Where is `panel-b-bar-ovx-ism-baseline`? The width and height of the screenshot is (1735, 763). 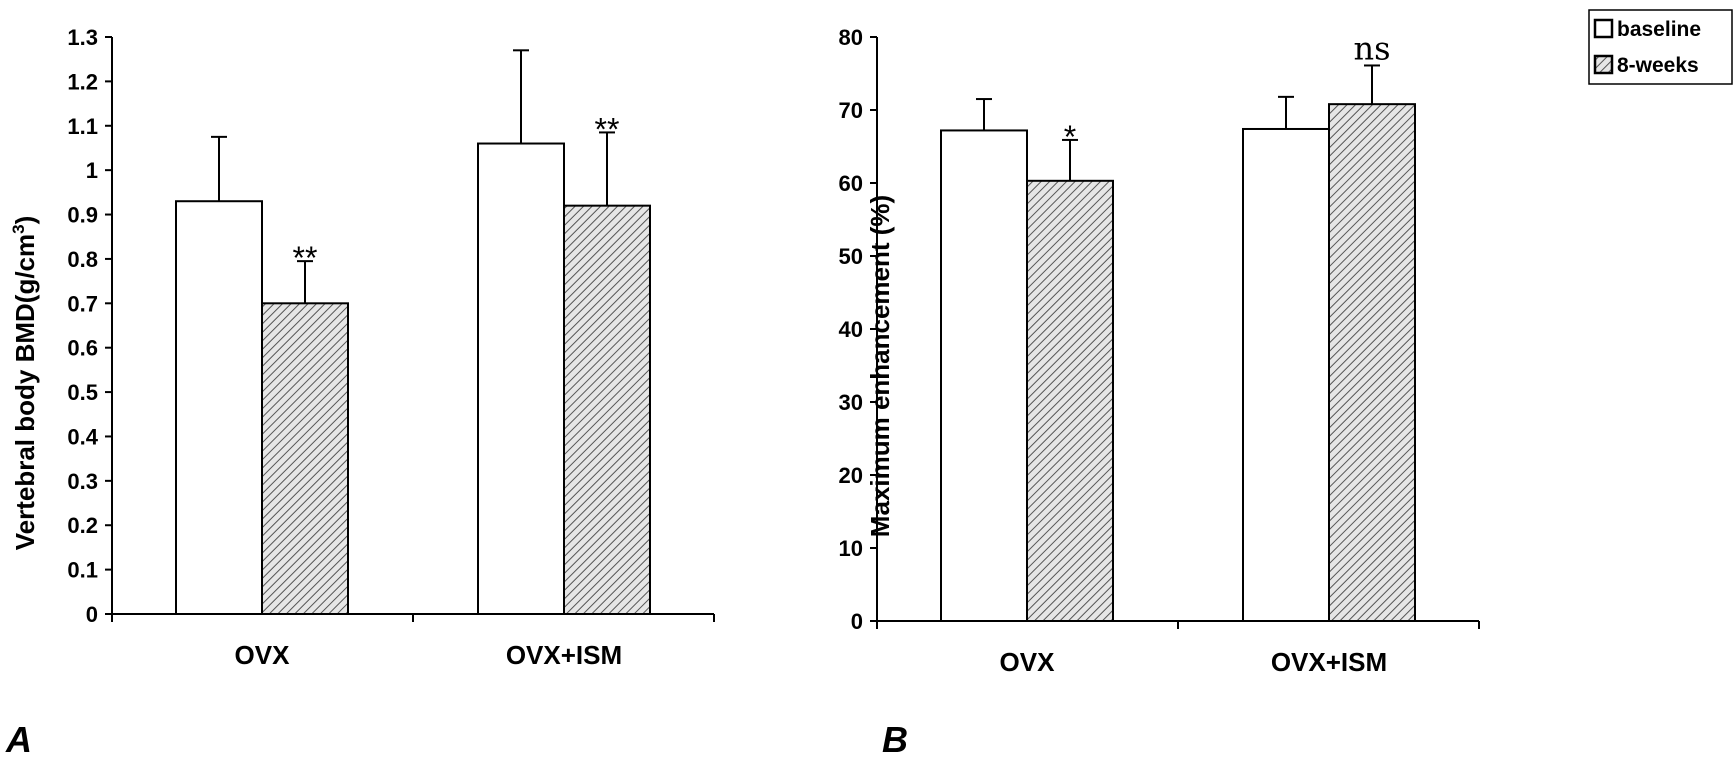
panel-b-bar-ovx-ism-baseline is located at coordinates (1286, 374).